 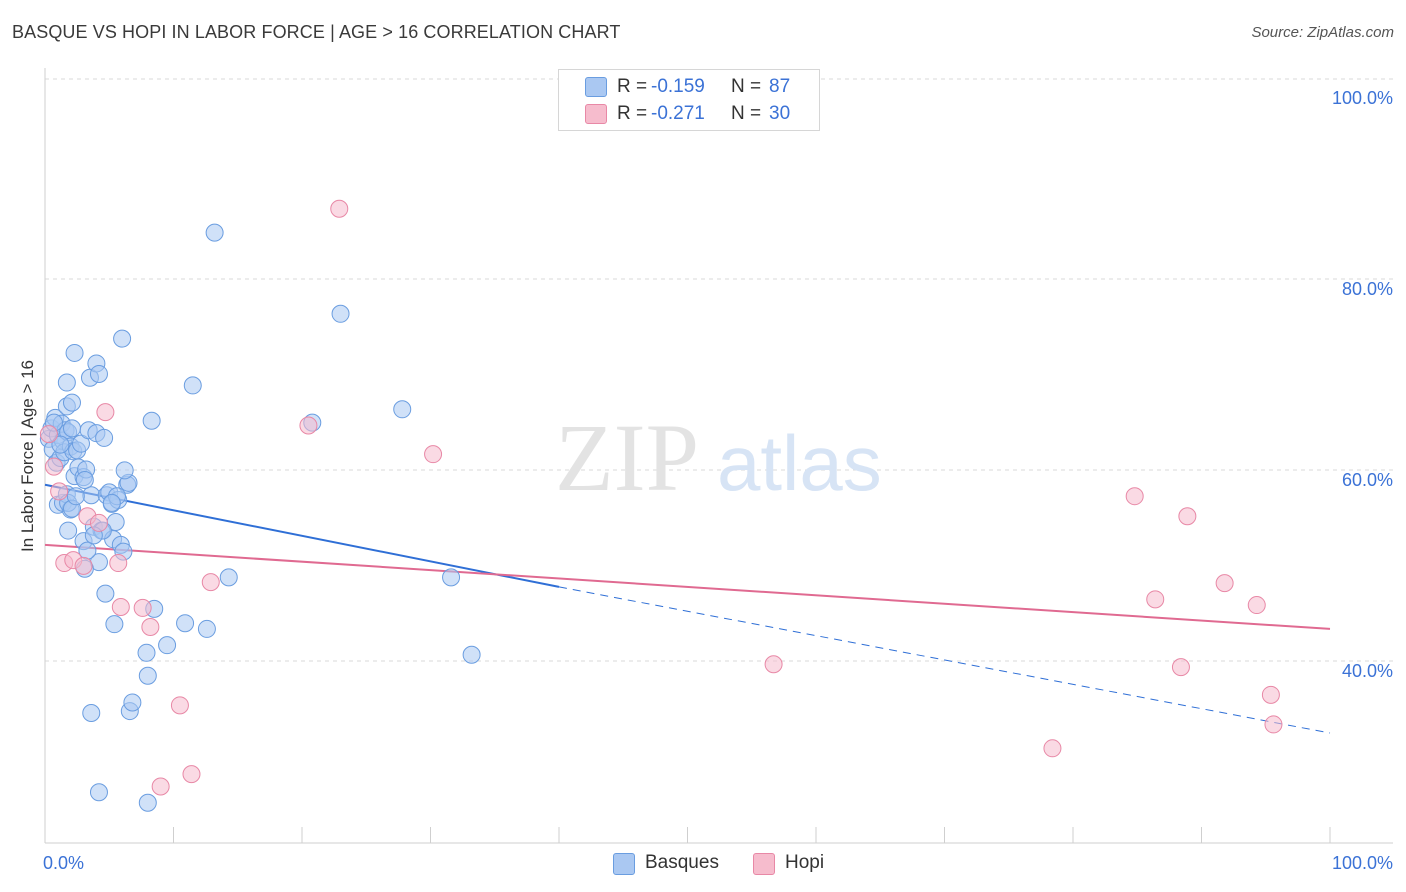 I want to click on legend-n-value: 87, so click(x=780, y=86).